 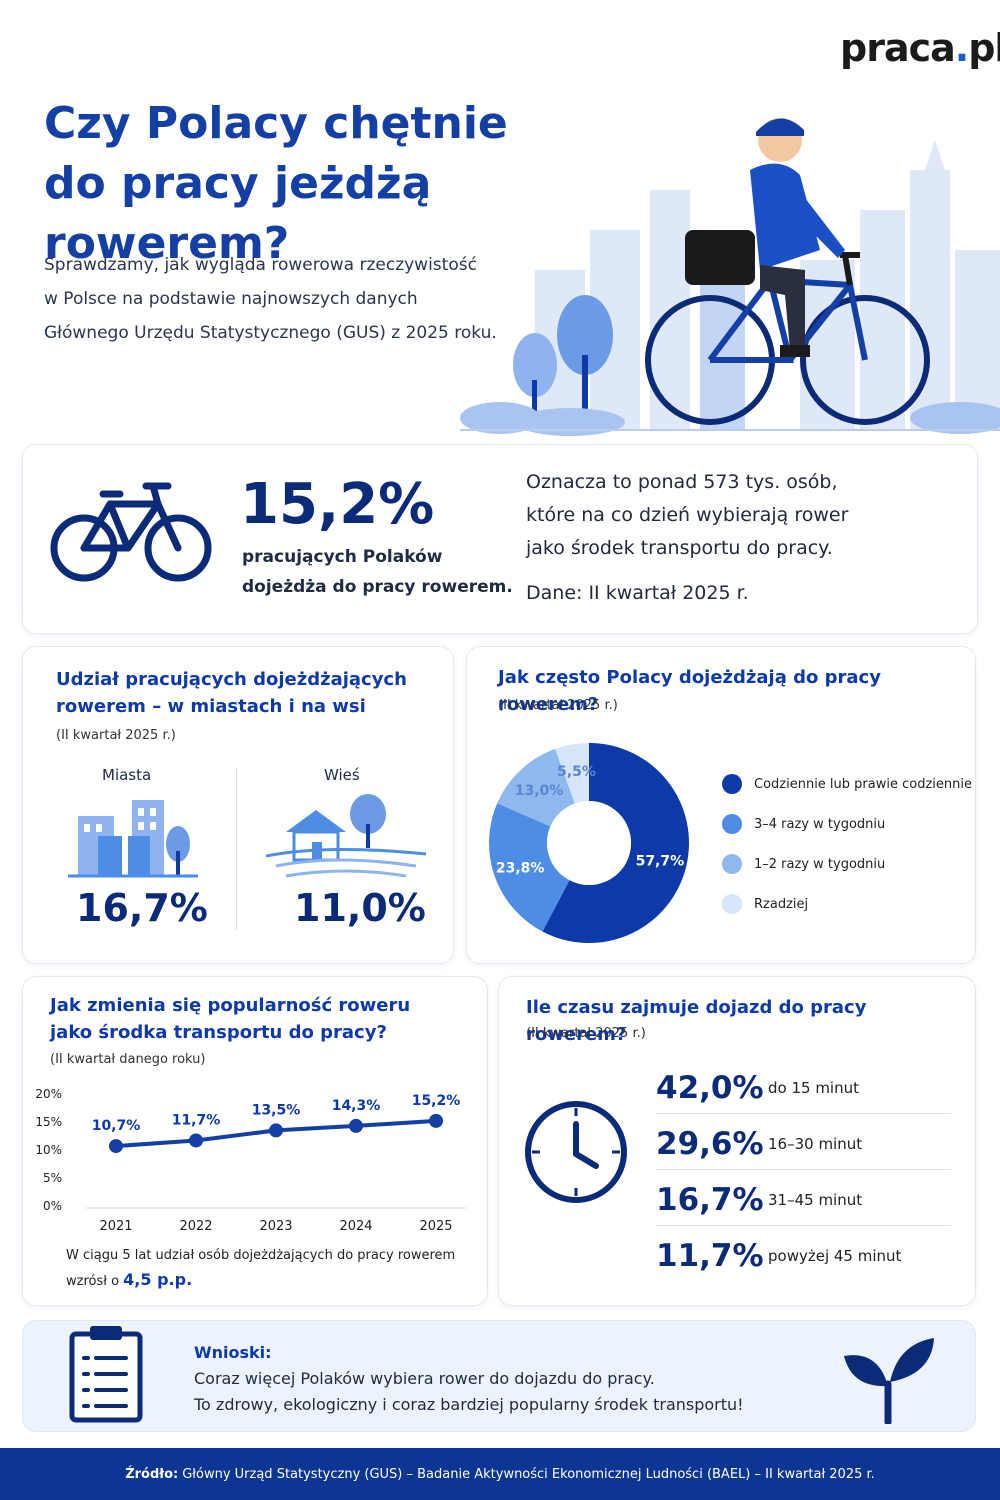 I want to click on legend-label: Codziennie lub prawie codziennie, so click(x=863, y=784).